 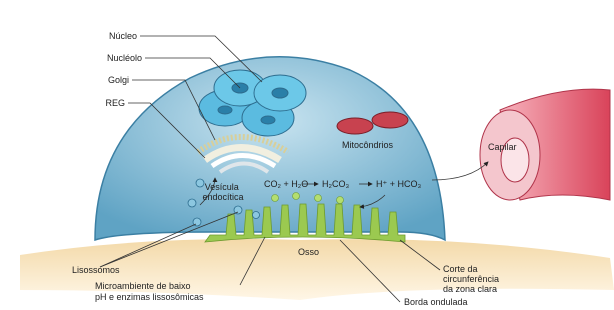 What do you see at coordinates (124, 58) in the screenshot?
I see `label: Nucléolo` at bounding box center [124, 58].